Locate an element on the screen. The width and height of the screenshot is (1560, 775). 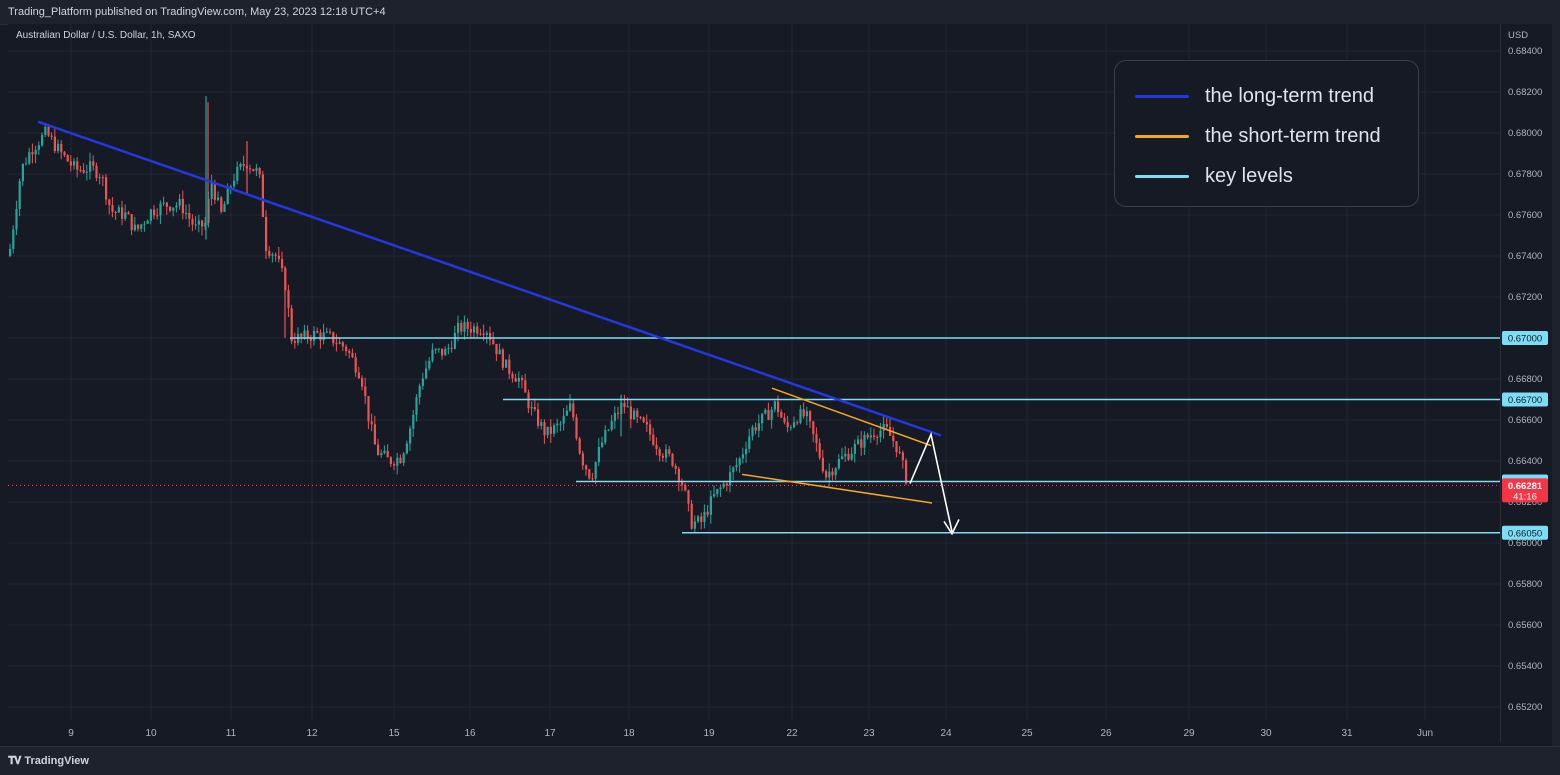
time-tick-label: 11 is located at coordinates (231, 733).